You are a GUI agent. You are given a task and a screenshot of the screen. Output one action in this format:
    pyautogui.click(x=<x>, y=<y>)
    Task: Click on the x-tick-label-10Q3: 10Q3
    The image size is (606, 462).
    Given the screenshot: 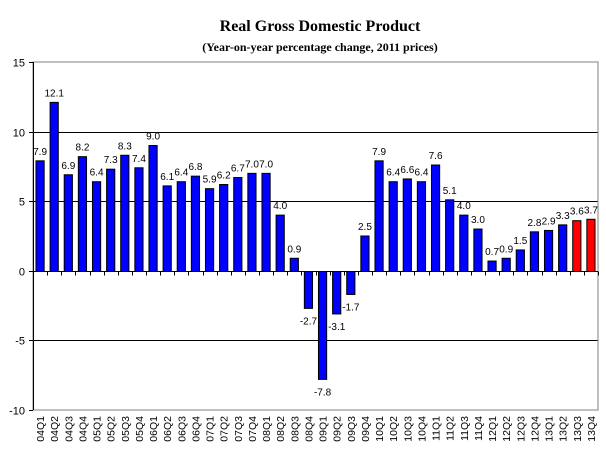 What is the action you would take?
    pyautogui.click(x=408, y=429)
    